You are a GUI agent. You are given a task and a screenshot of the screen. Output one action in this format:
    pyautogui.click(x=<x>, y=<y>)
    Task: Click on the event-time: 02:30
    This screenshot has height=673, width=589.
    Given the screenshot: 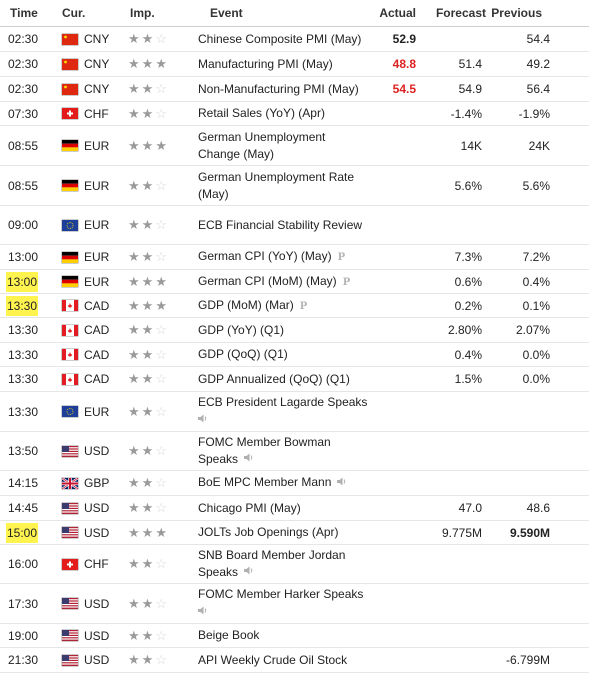 What is the action you would take?
    pyautogui.click(x=27, y=89)
    